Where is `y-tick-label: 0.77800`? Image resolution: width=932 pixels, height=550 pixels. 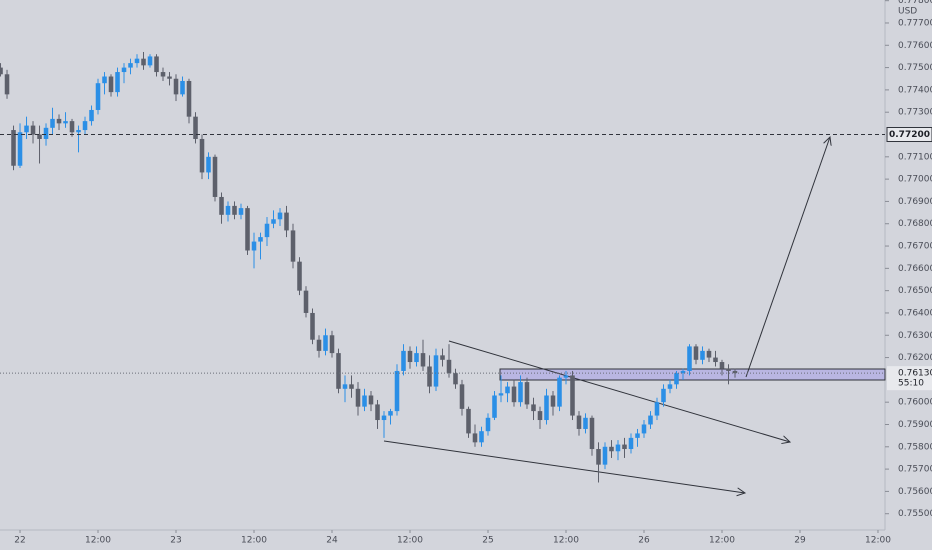
y-tick-label: 0.77800 is located at coordinates (915, 3).